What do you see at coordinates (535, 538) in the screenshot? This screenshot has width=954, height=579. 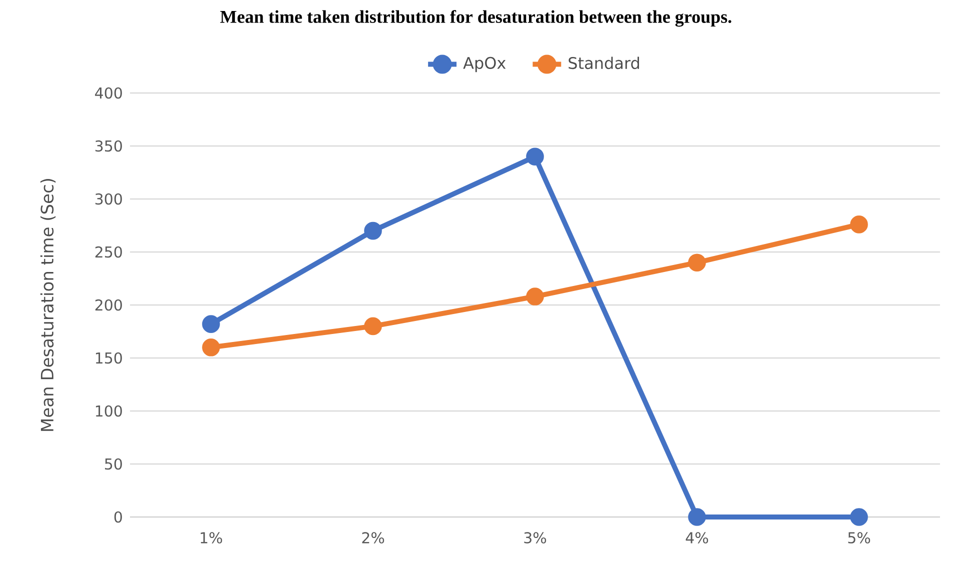 I see `x-tick-label: 3%` at bounding box center [535, 538].